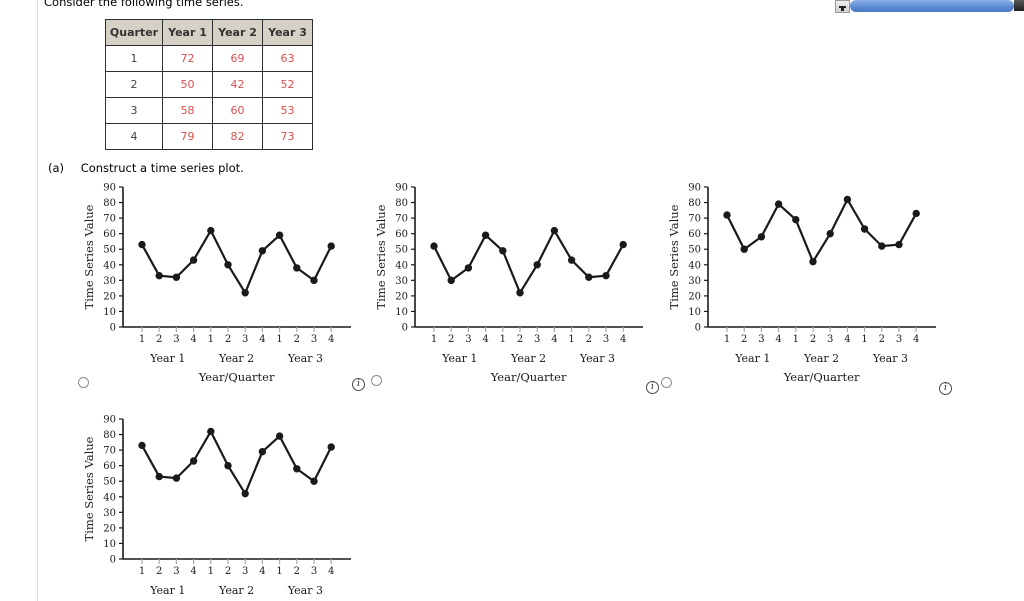 The width and height of the screenshot is (1024, 601). Describe the element at coordinates (237, 84) in the screenshot. I see `value-cell: 42` at that location.